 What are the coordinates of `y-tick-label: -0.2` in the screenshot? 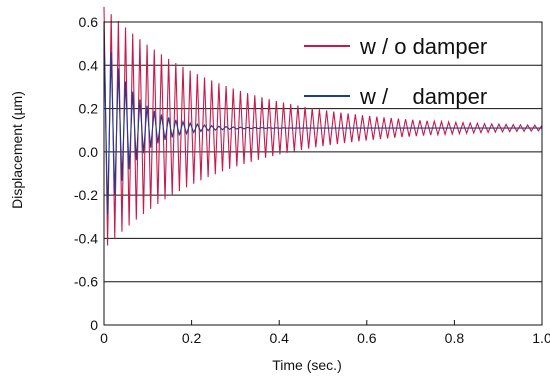 It's located at (86, 195).